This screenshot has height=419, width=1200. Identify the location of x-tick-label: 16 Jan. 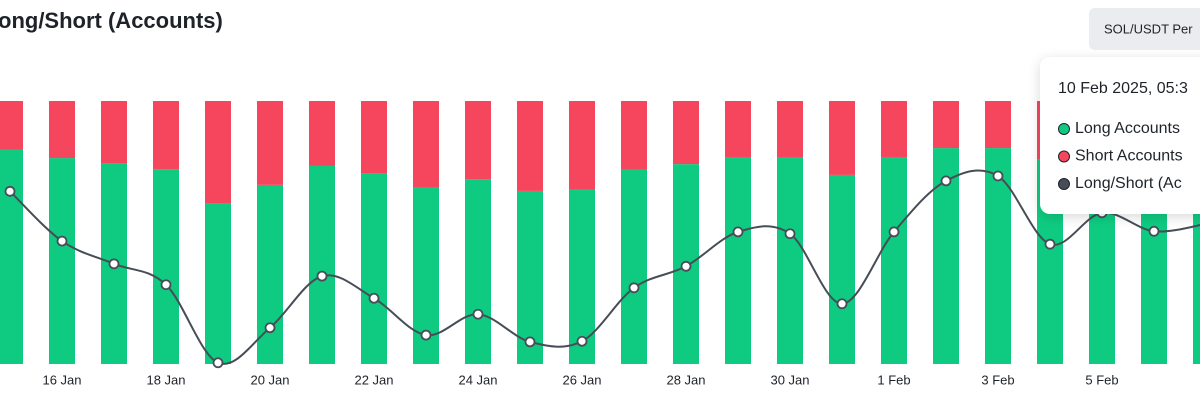
(61, 379).